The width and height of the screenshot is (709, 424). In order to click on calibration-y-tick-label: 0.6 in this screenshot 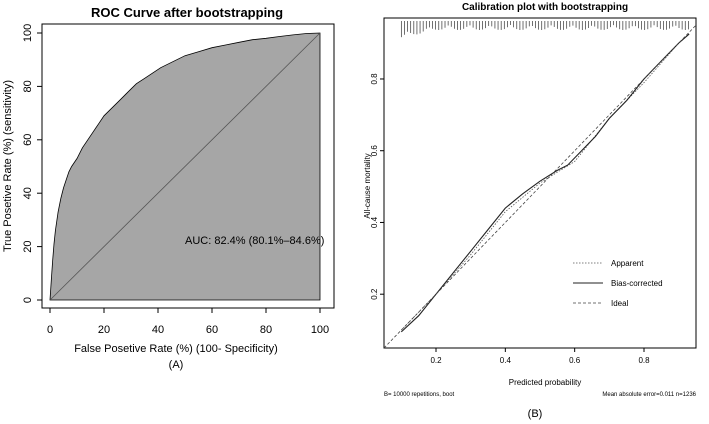, I will do `click(374, 151)`.